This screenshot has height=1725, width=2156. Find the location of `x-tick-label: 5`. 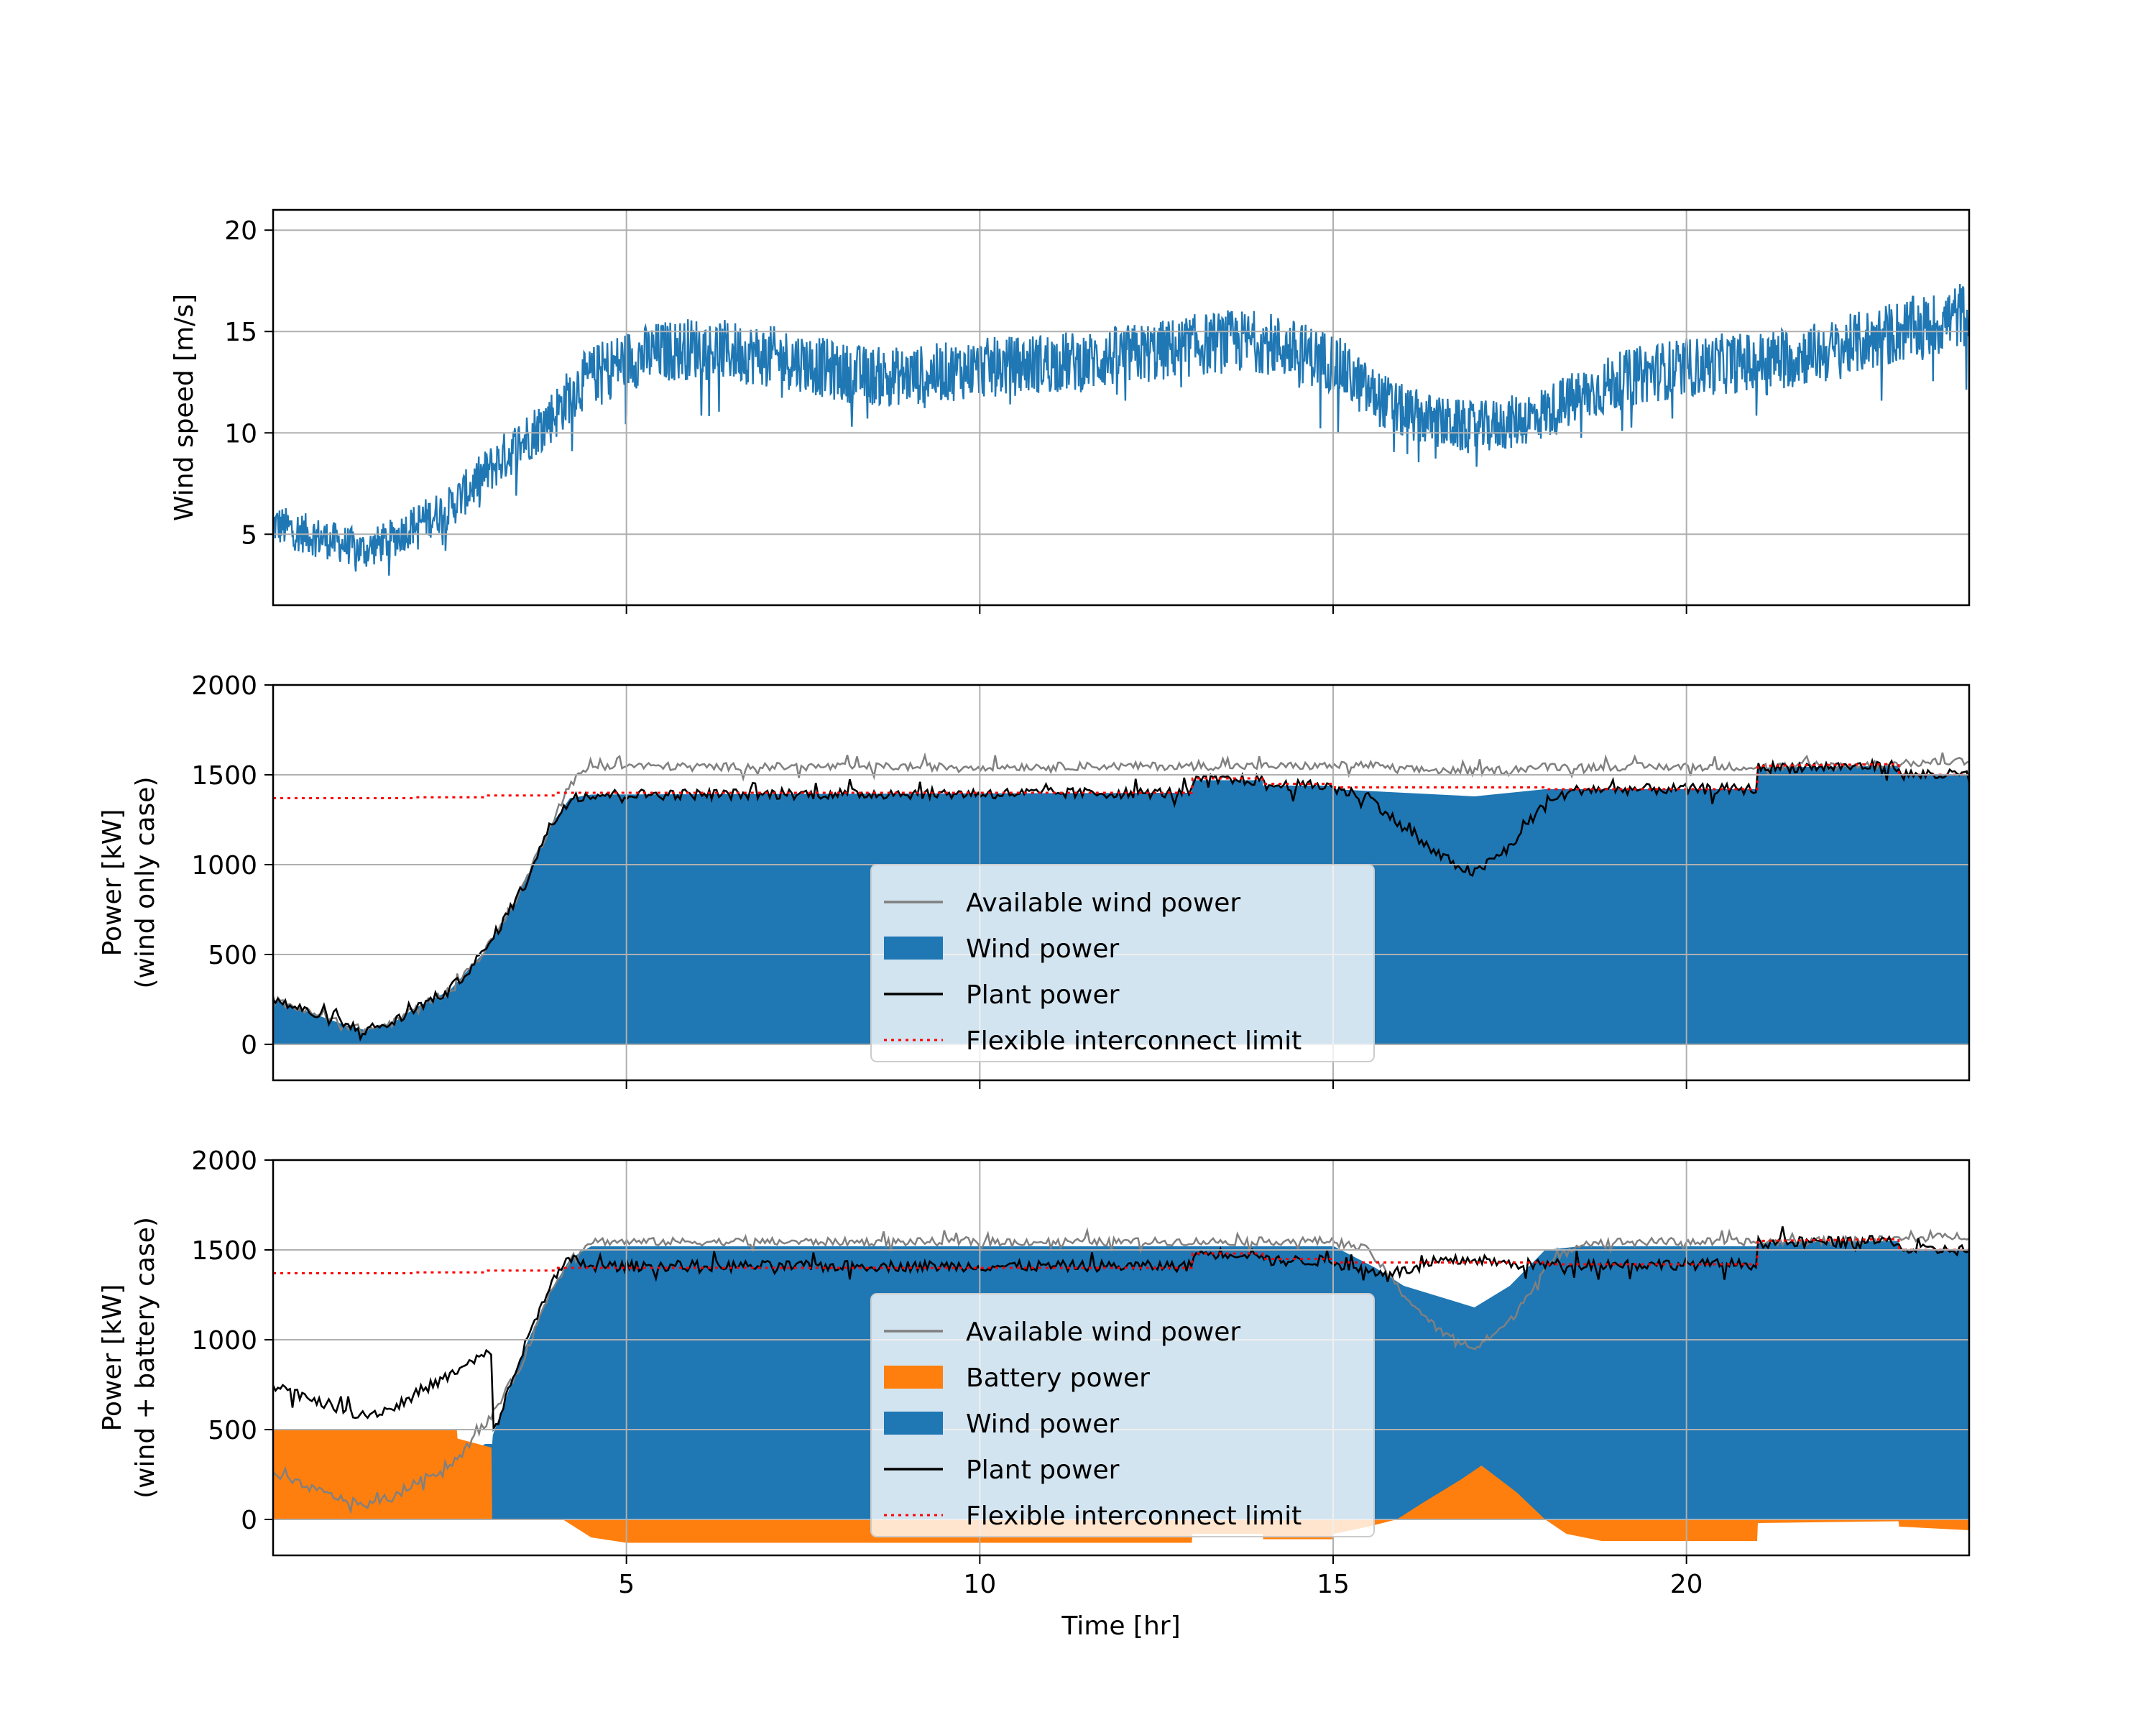

x-tick-label: 5 is located at coordinates (626, 1584).